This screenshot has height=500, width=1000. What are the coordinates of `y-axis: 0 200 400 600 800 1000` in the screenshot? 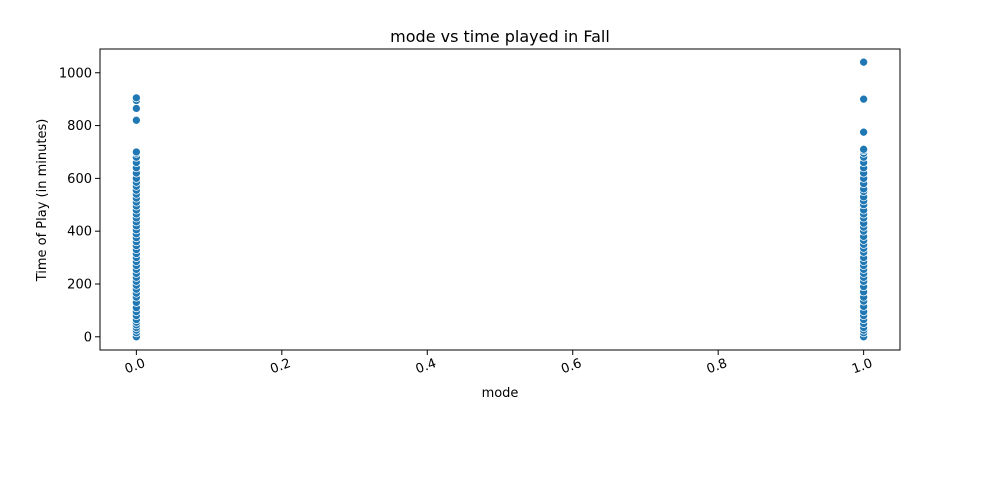 It's located at (79, 205).